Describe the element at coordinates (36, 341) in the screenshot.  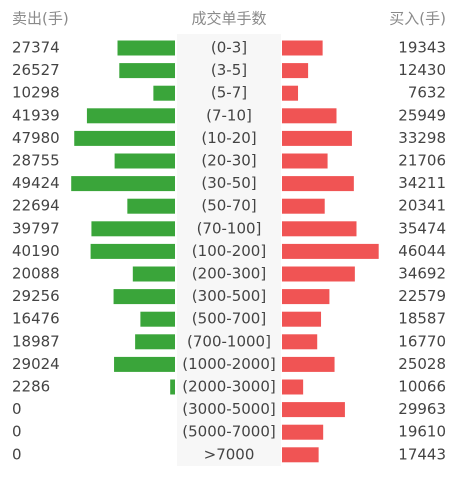
I see `sell-value: 18987` at that location.